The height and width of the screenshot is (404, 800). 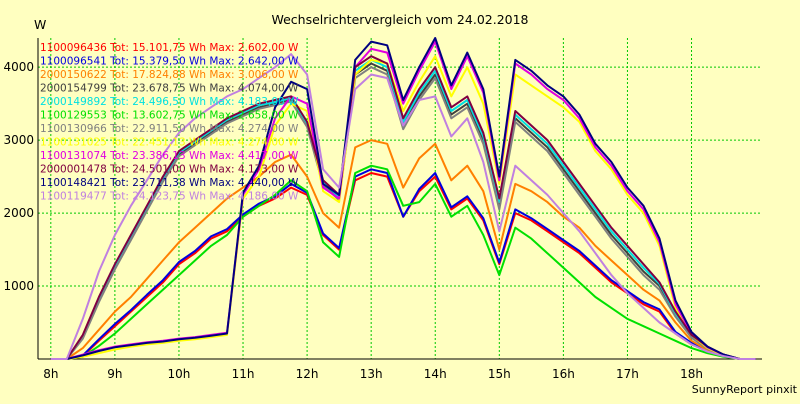 I want to click on y-tick-label: 1000, so click(x=18, y=286).